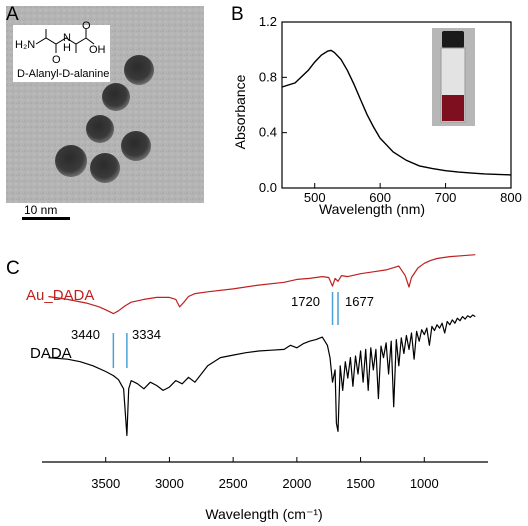 Image resolution: width=528 pixels, height=526 pixels. I want to click on x-tick-label: 800, so click(511, 197).